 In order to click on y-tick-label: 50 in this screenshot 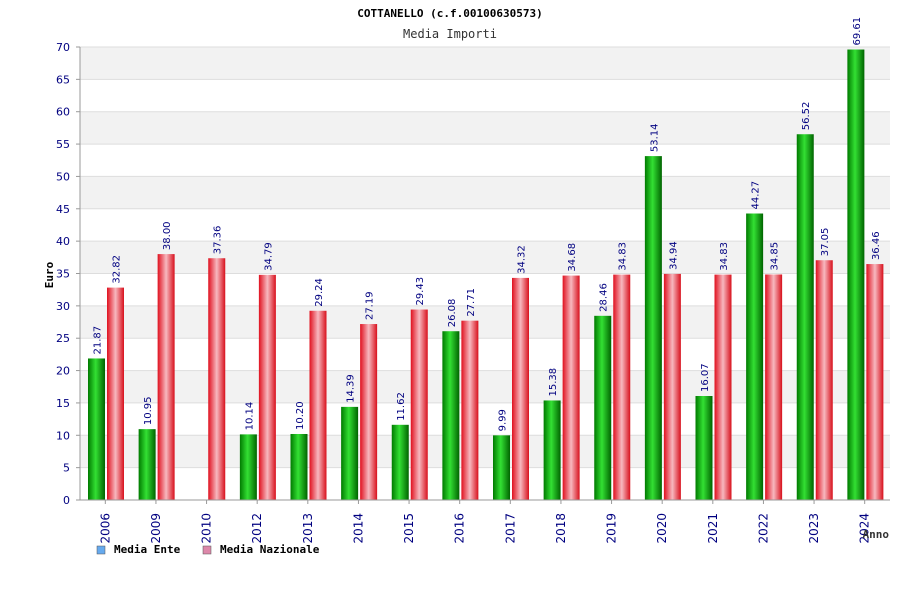, I will do `click(63, 176)`.